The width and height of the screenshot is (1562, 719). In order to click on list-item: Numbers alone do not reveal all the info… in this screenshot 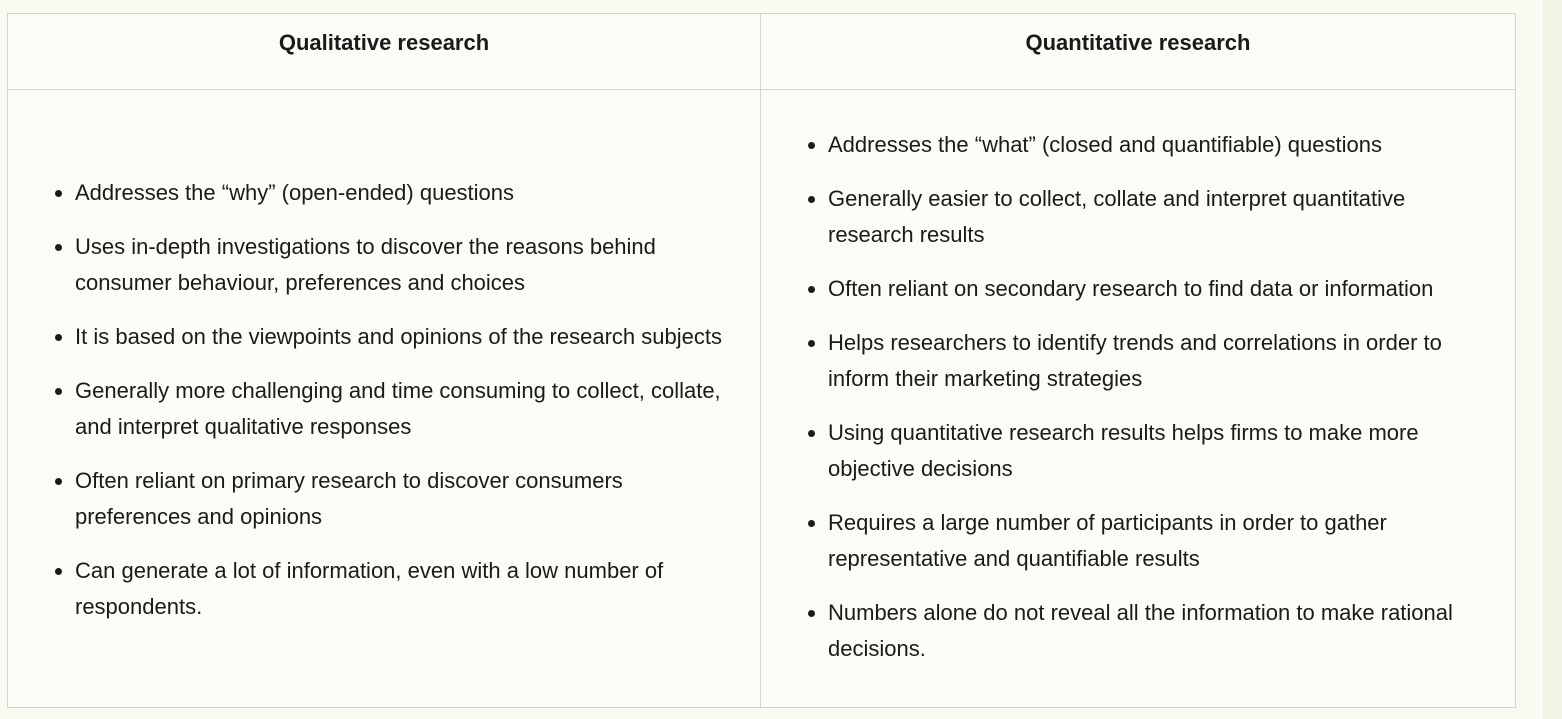, I will do `click(1158, 631)`.